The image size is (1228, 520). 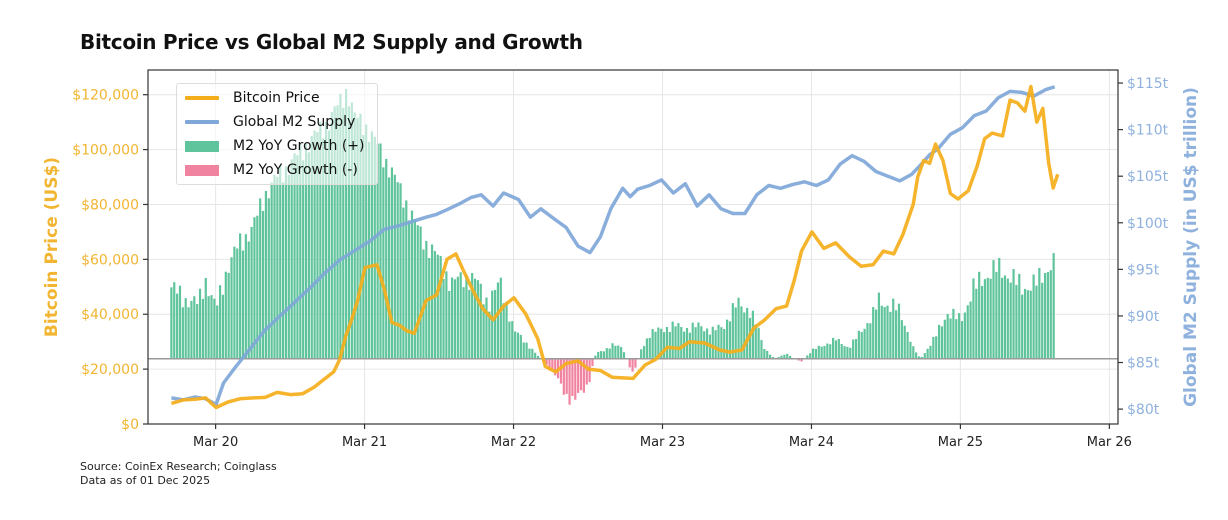 What do you see at coordinates (110, 315) in the screenshot?
I see `y-left-tick-label: $40,000` at bounding box center [110, 315].